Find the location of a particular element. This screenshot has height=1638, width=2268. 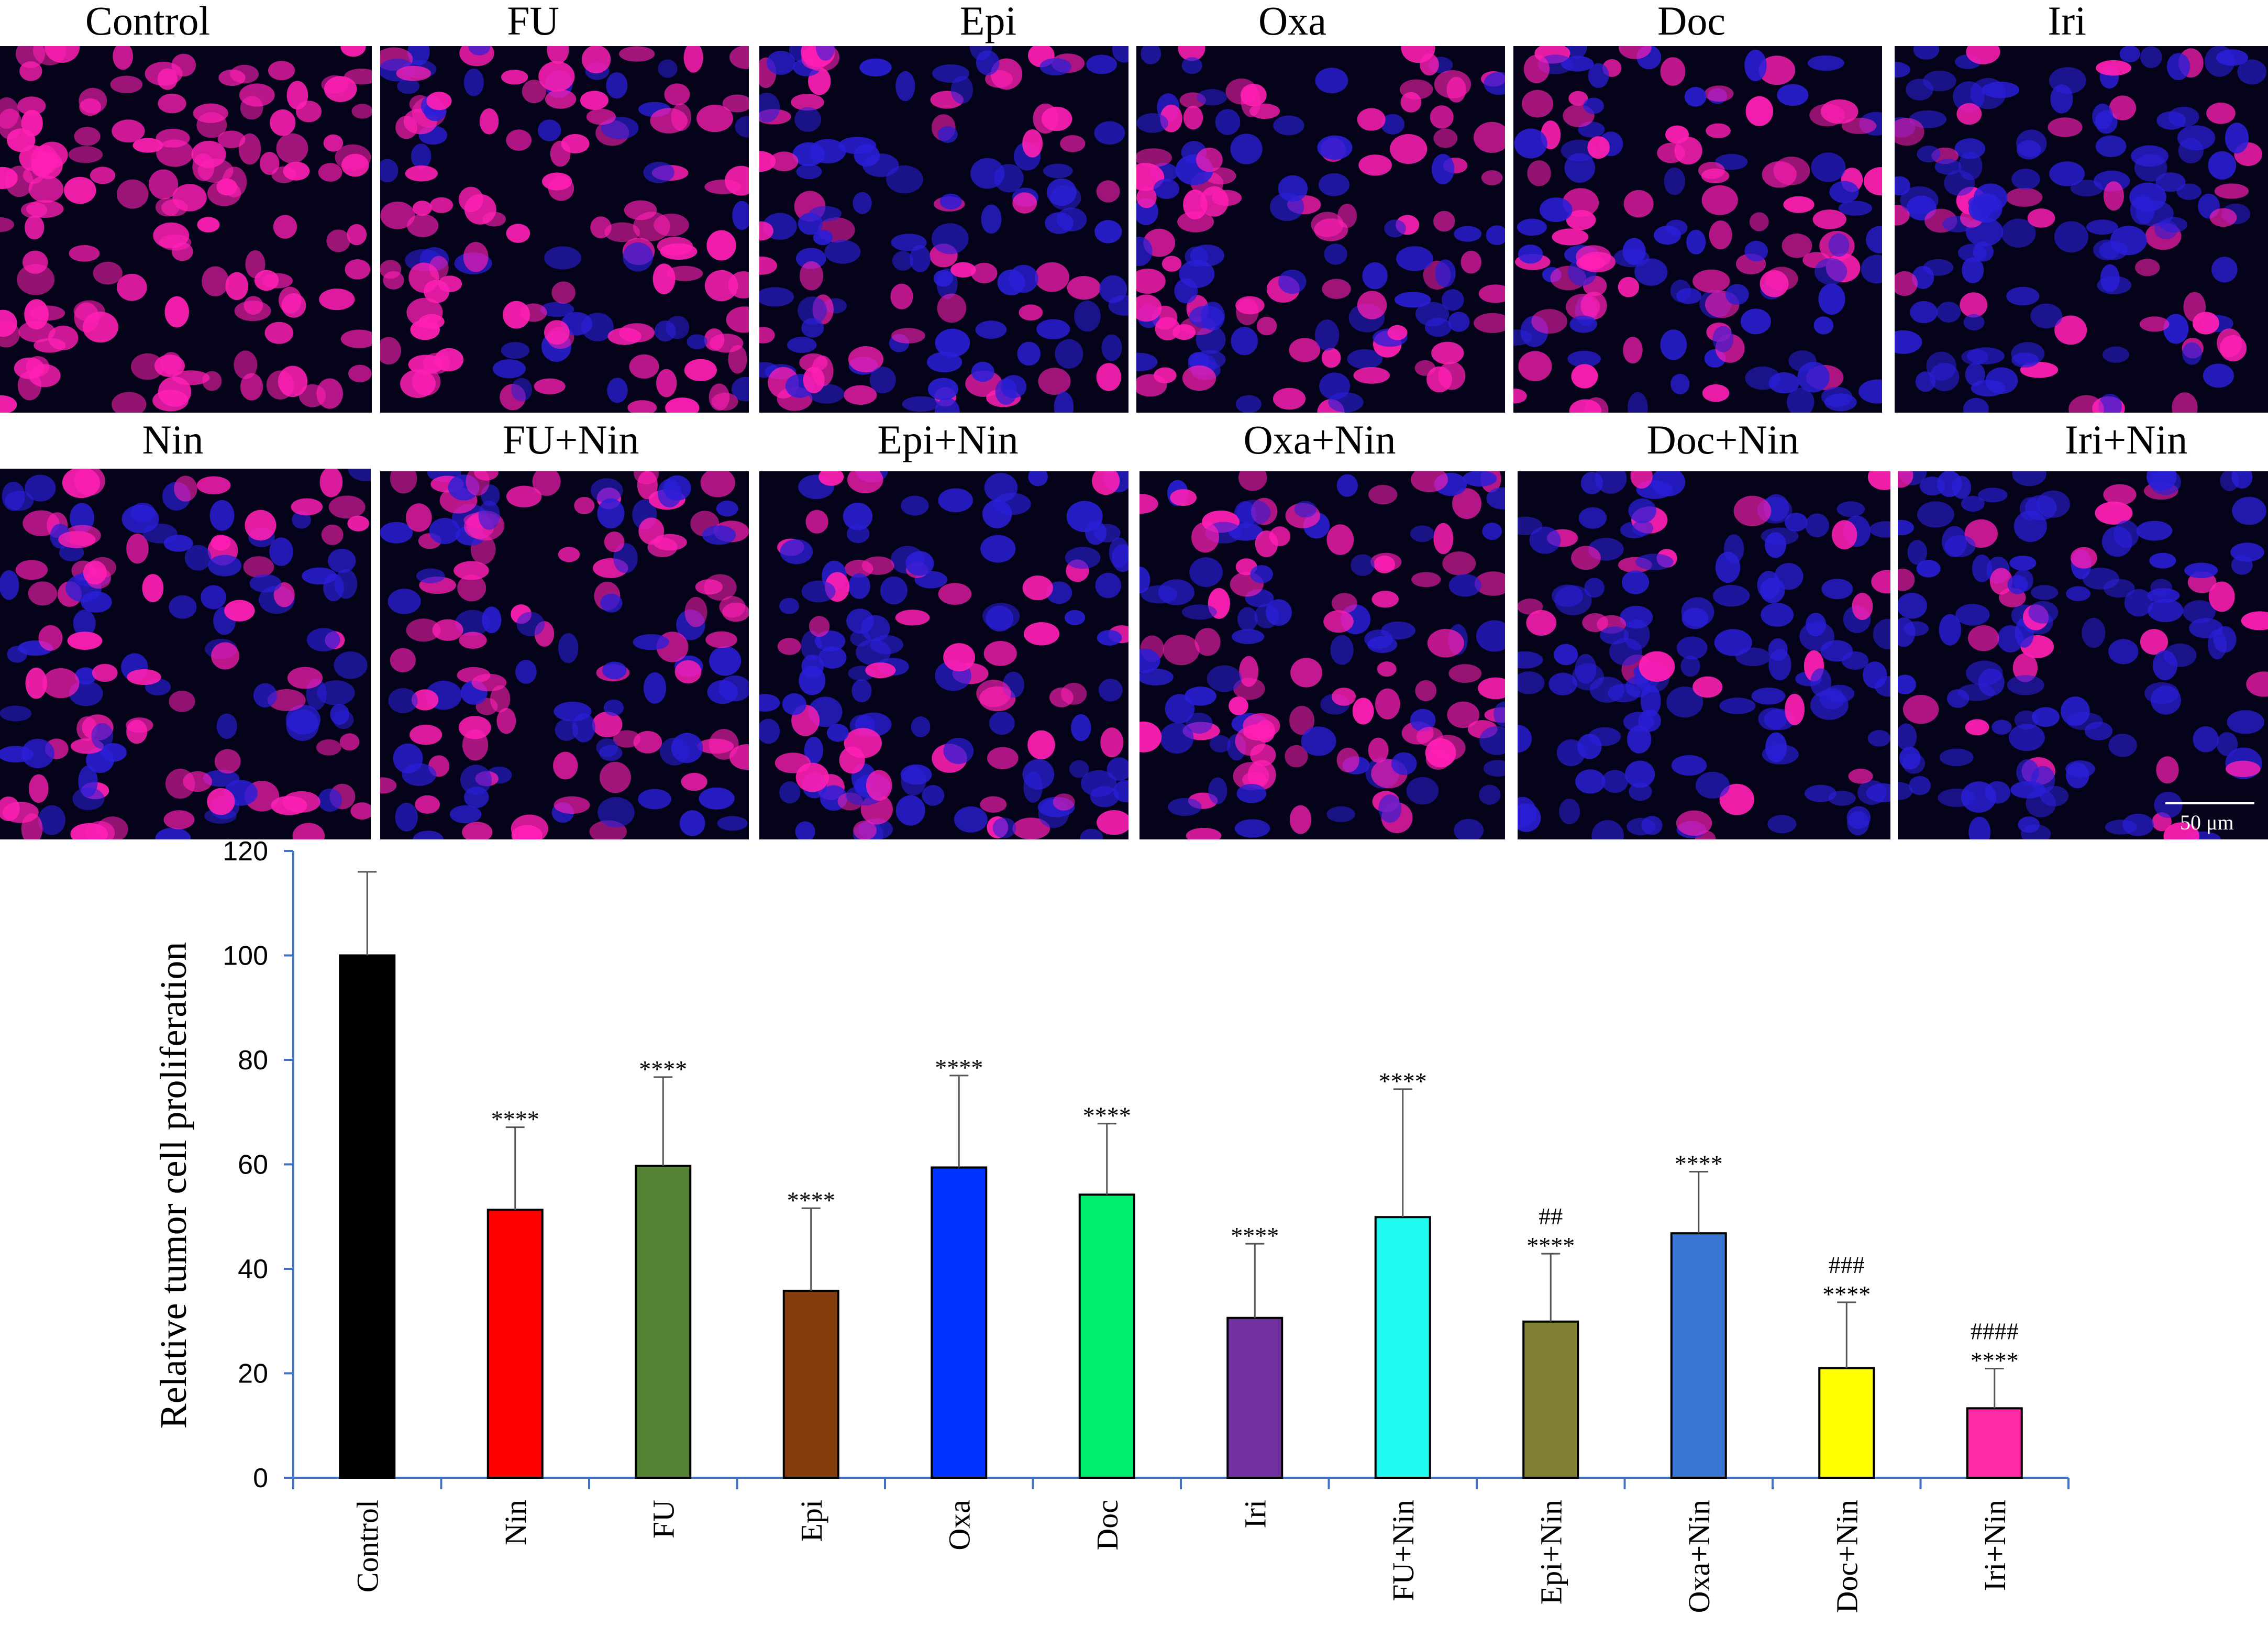

micrograph-doc is located at coordinates (1697, 230).